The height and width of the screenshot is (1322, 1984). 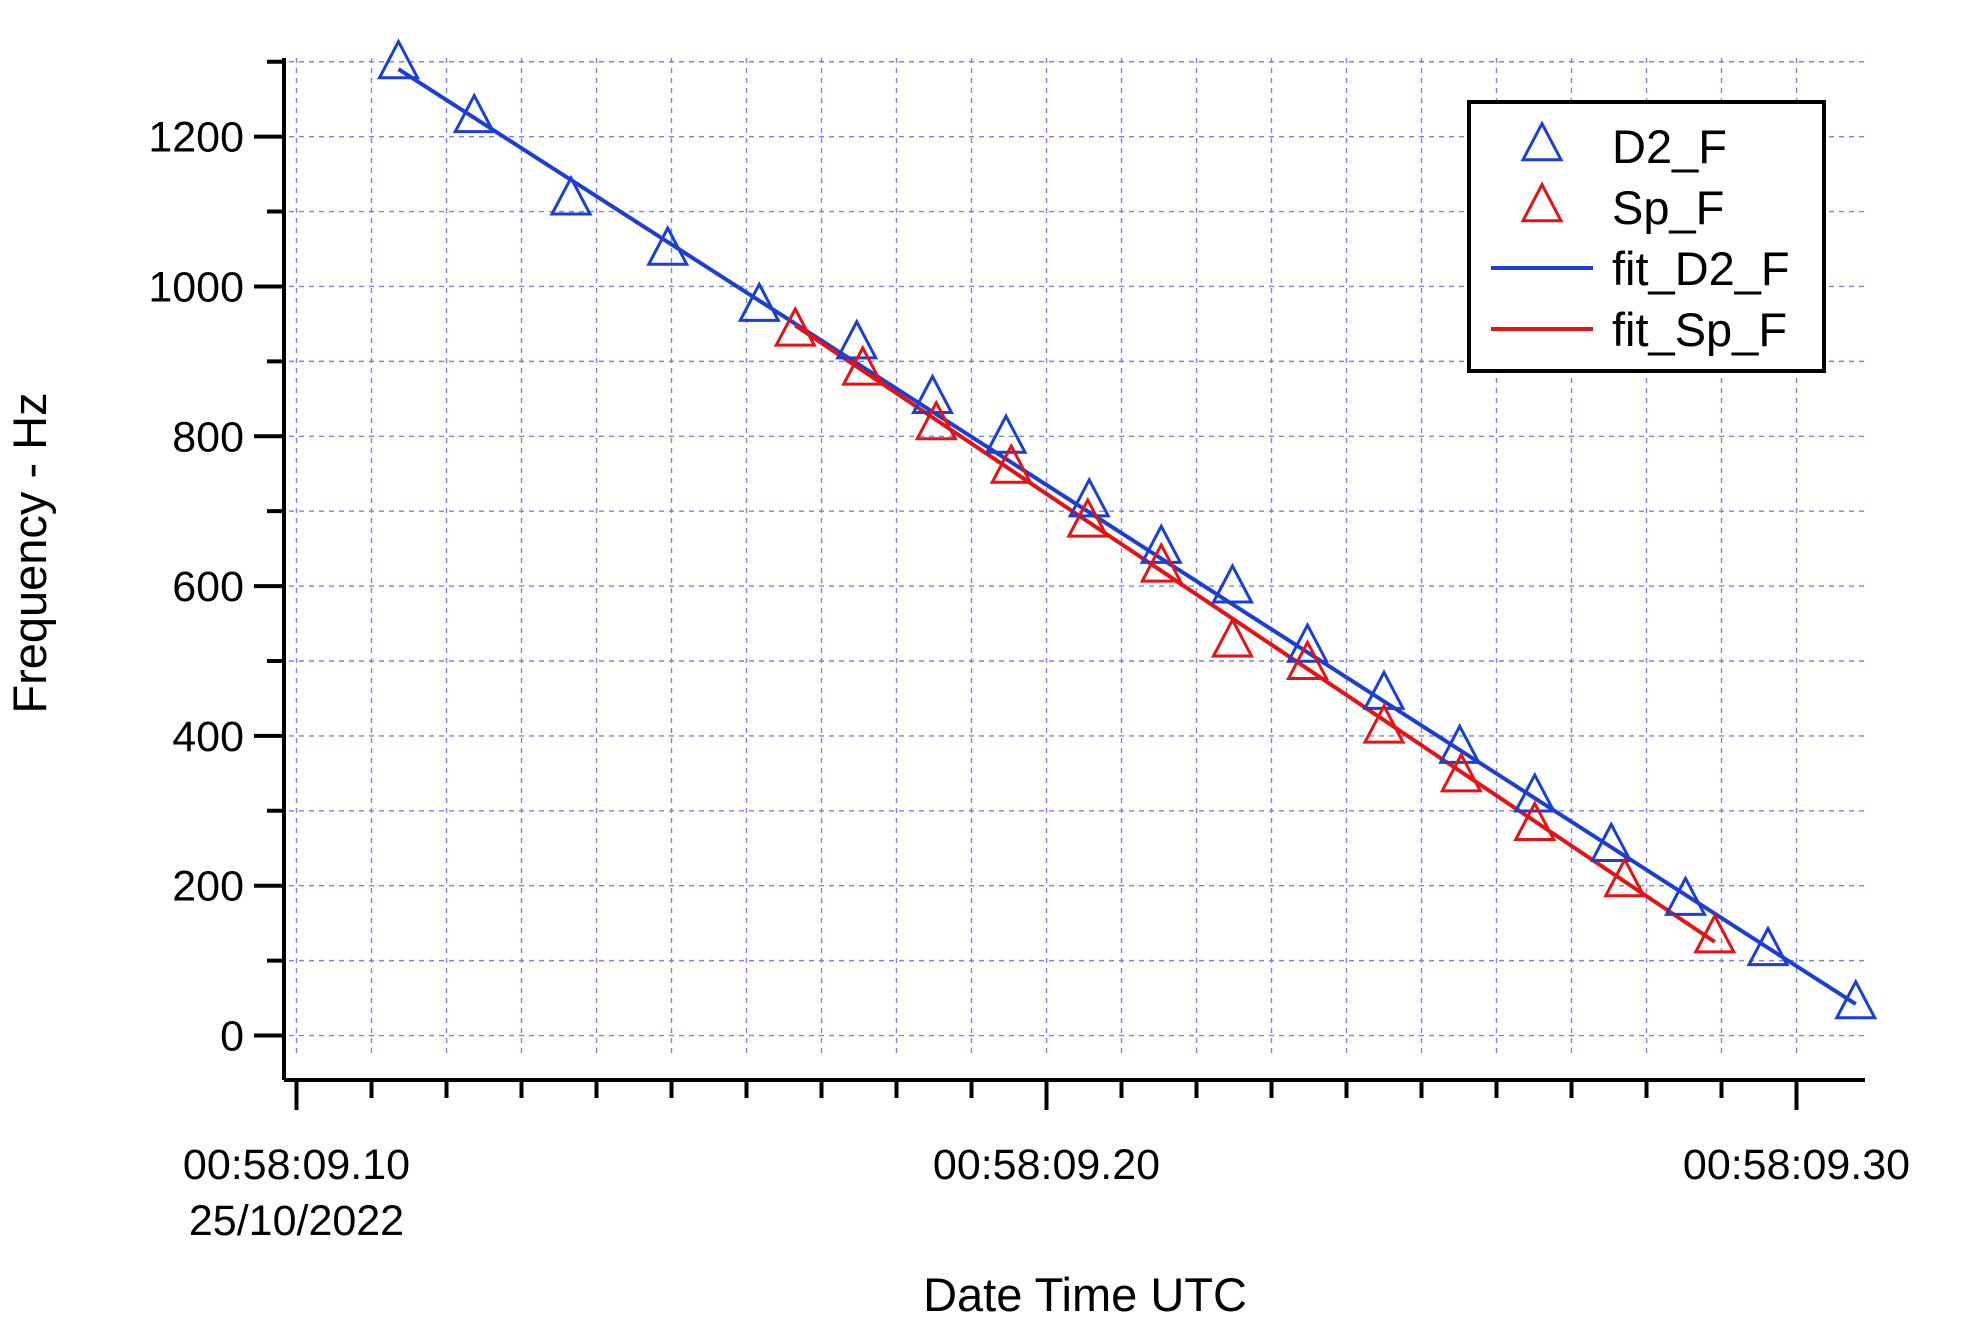 What do you see at coordinates (296, 1221) in the screenshot?
I see `x-tick-sublabel: 25/10/2022` at bounding box center [296, 1221].